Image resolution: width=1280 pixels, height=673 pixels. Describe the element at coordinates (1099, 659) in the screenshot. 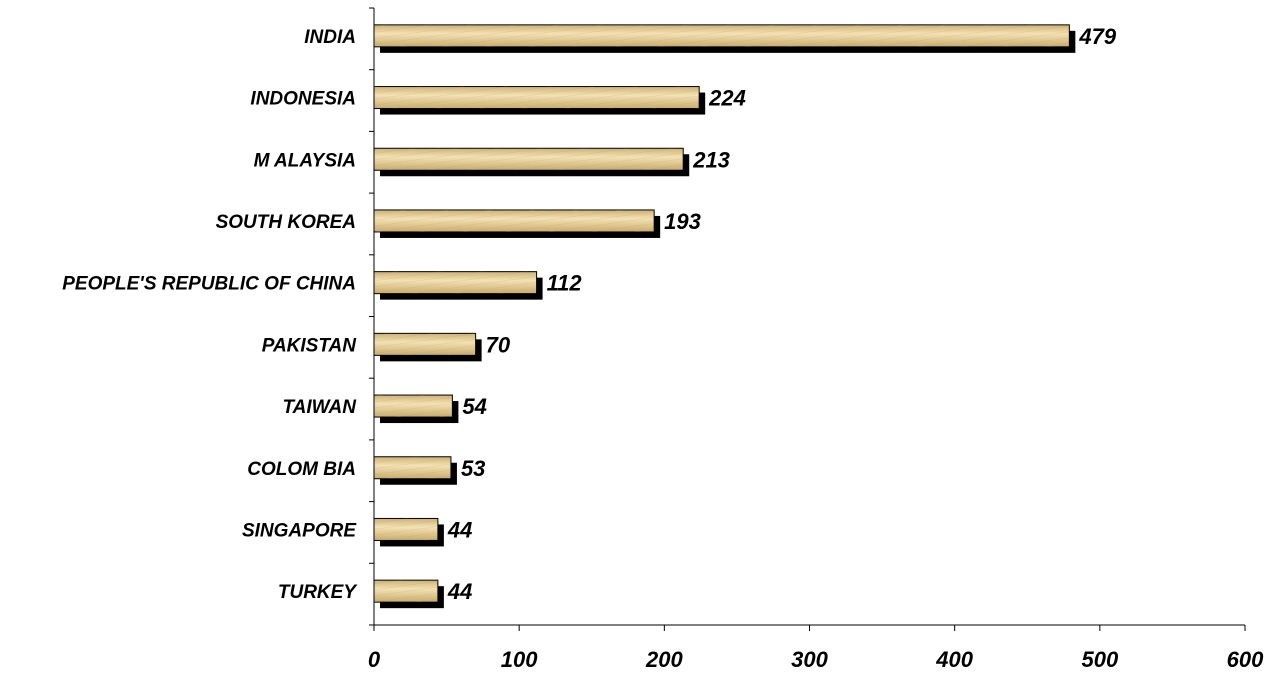

I see `x-tick-label: 500` at that location.